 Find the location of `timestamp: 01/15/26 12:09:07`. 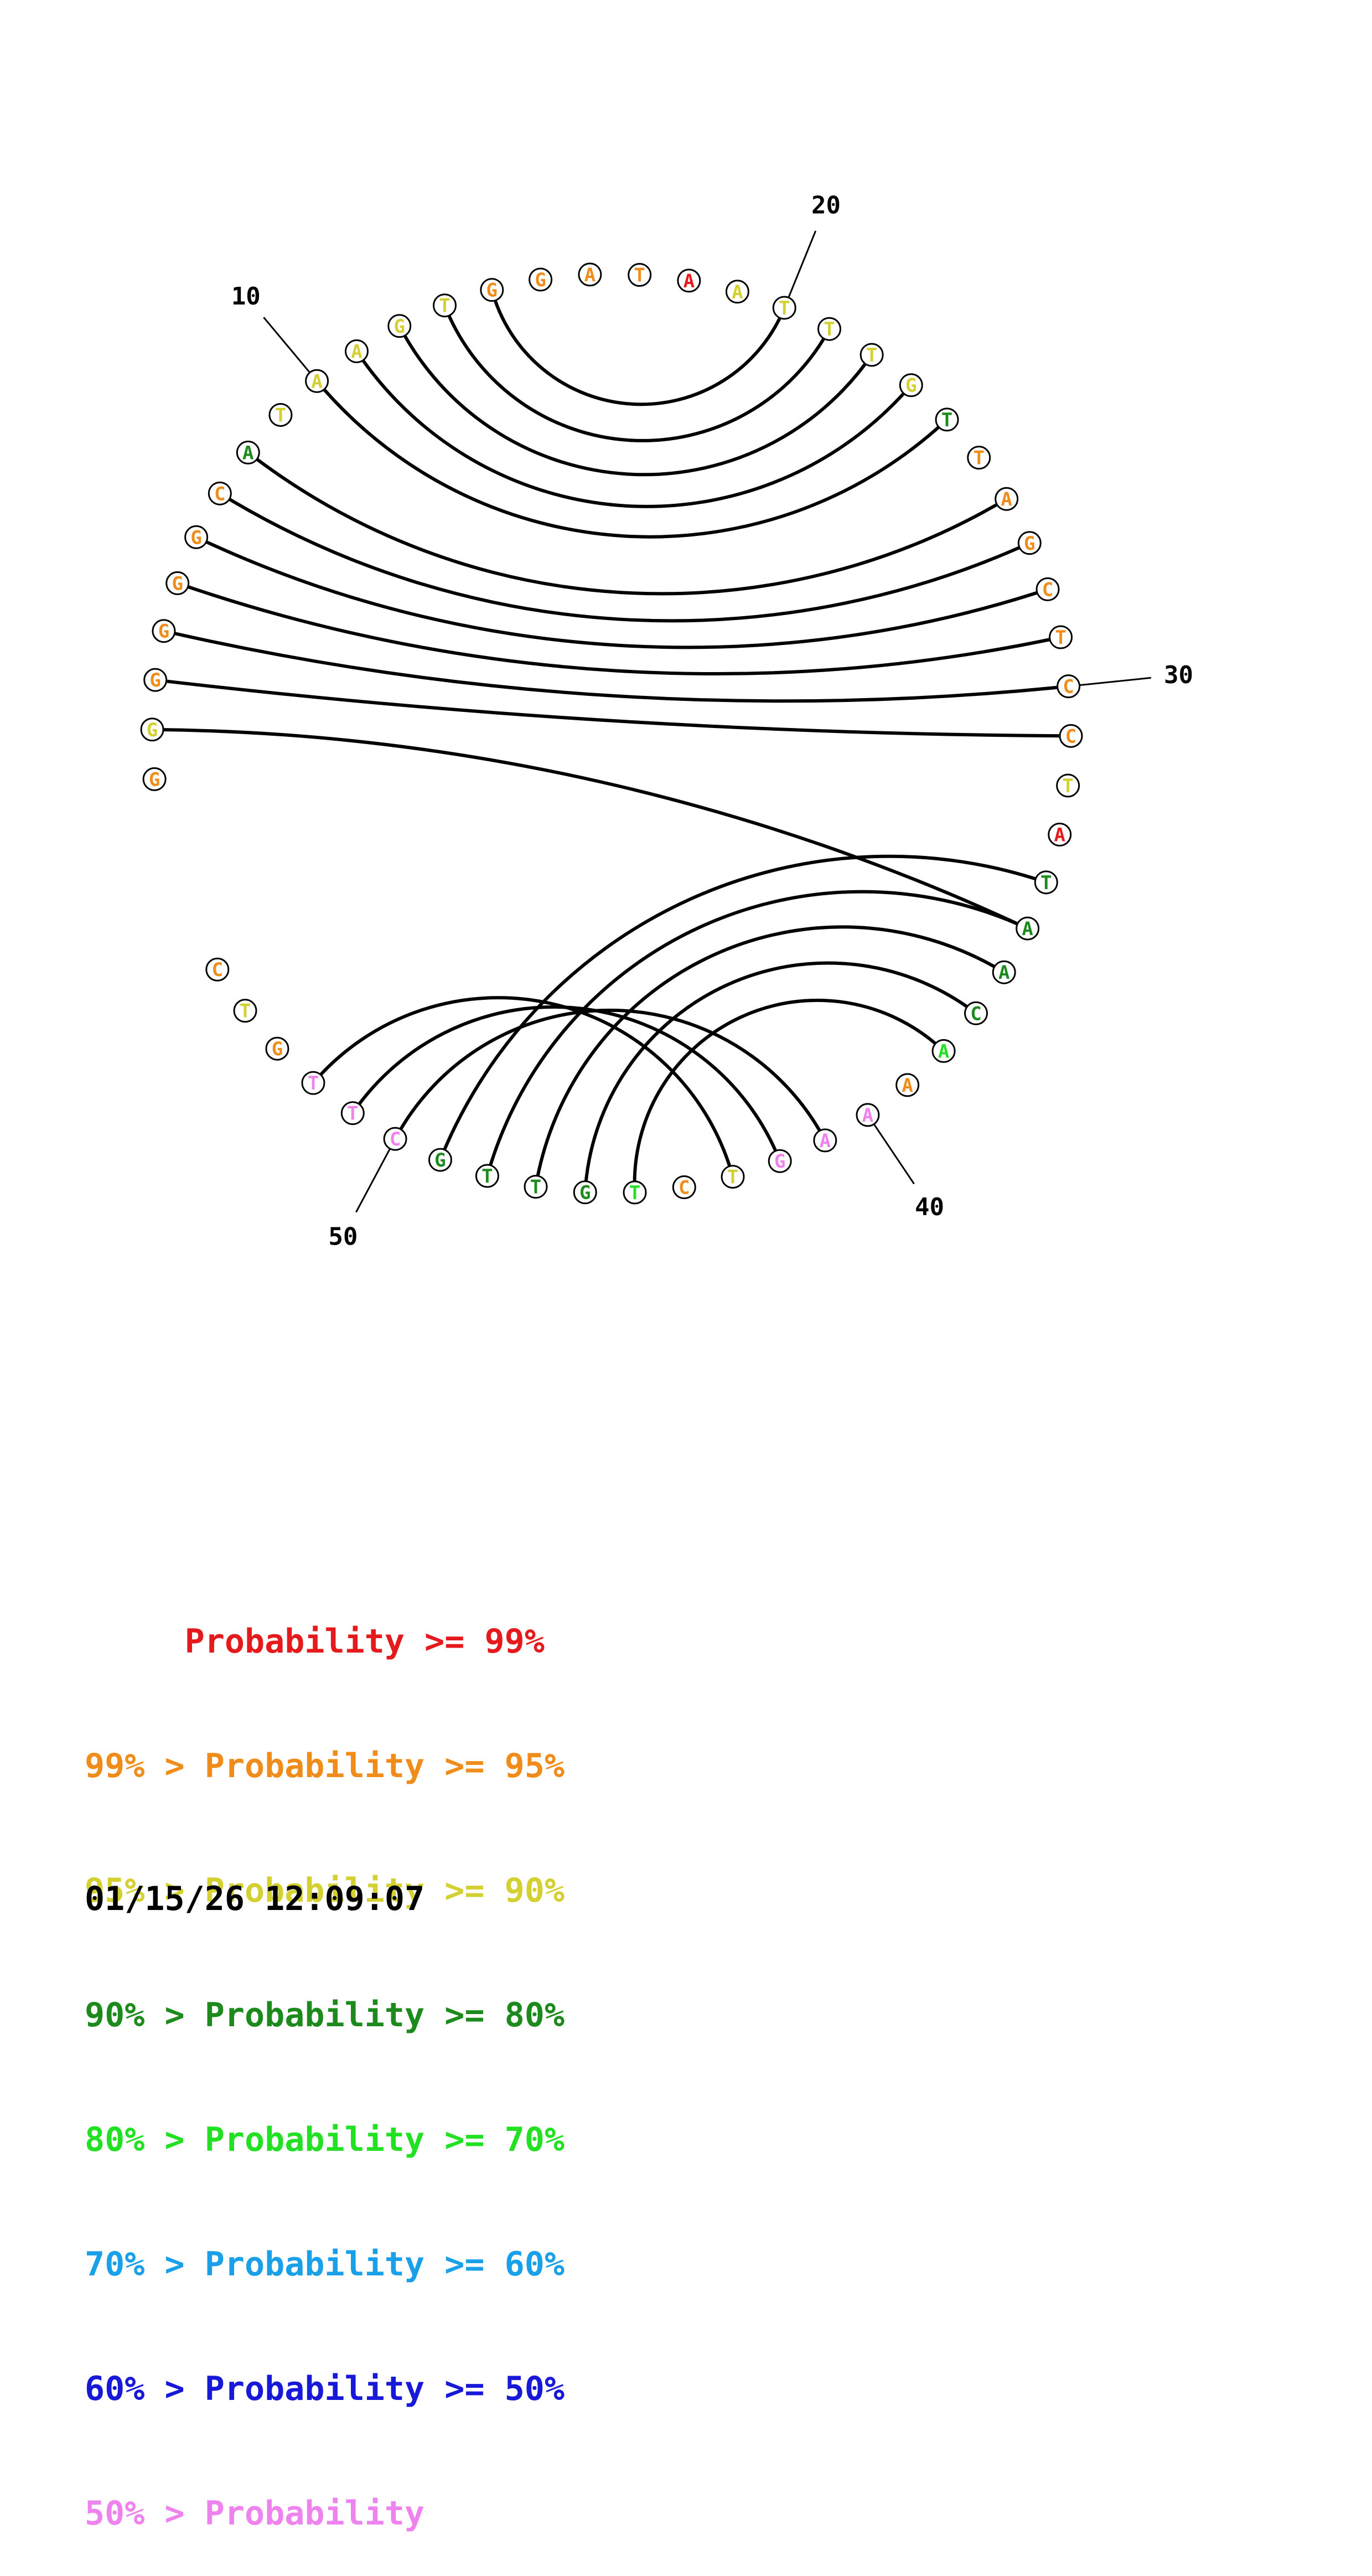

timestamp: 01/15/26 12:09:07 is located at coordinates (255, 1899).